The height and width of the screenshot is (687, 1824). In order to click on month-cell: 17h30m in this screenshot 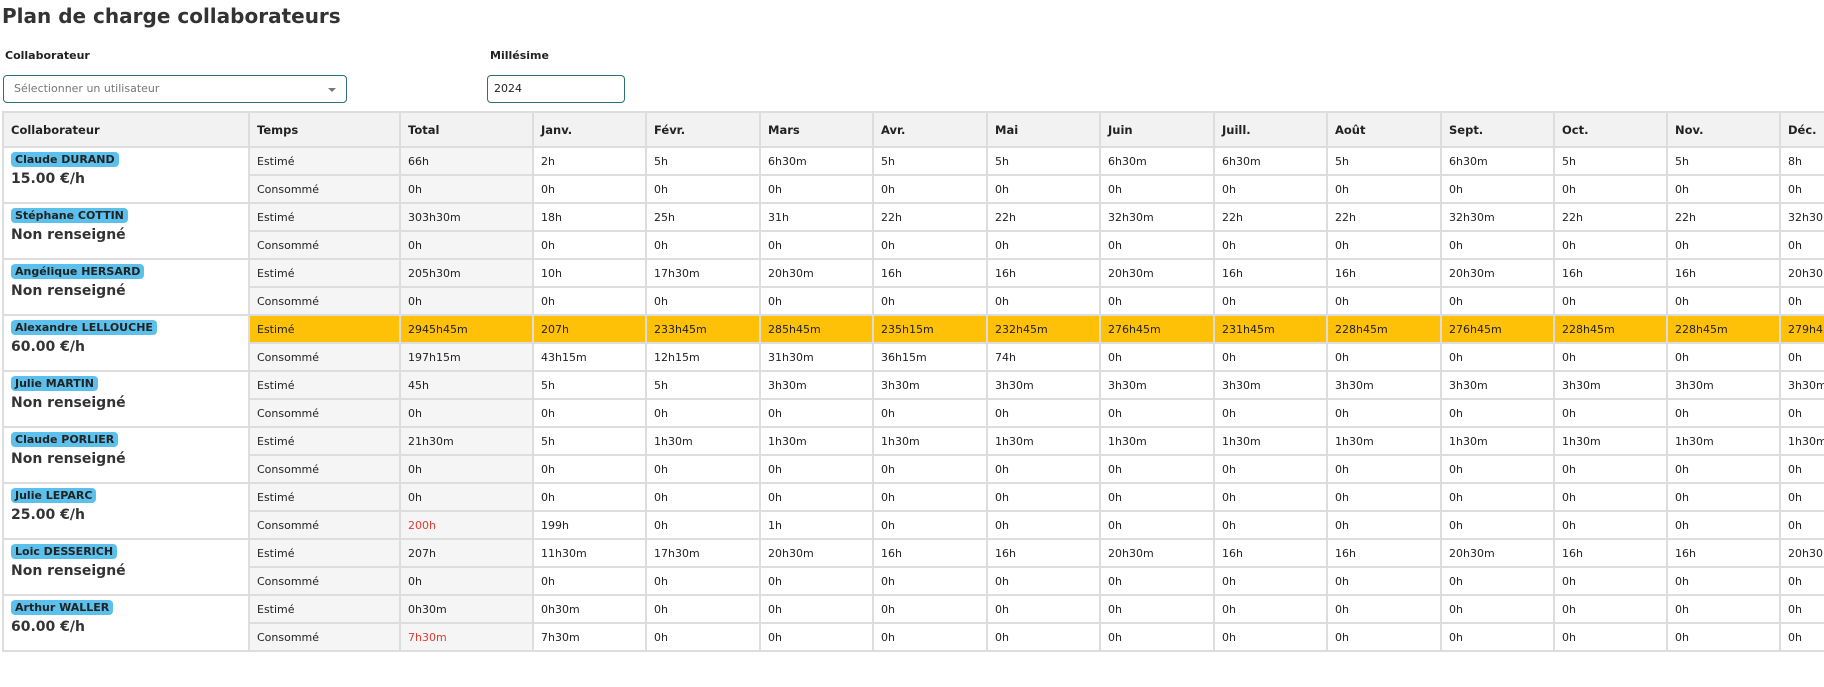, I will do `click(703, 273)`.